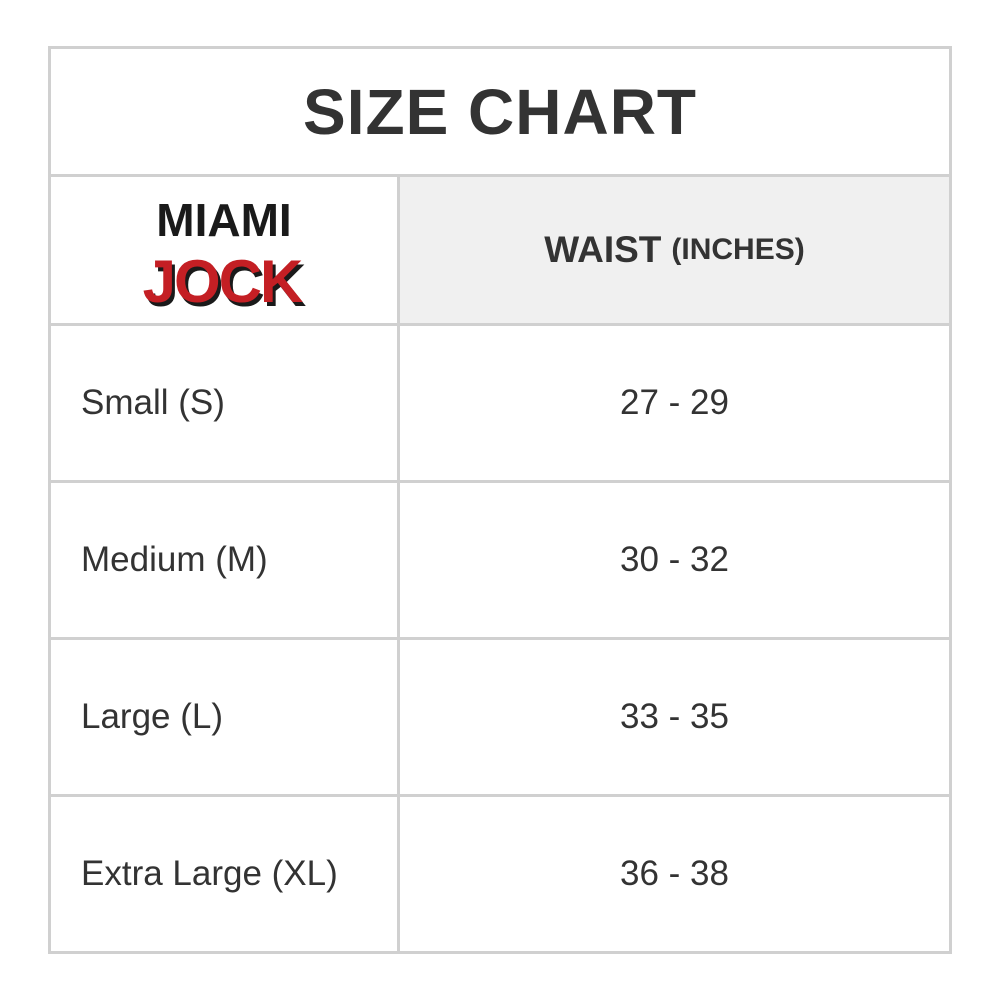  What do you see at coordinates (500, 404) in the screenshot?
I see `table-row: Small (S) 27 - 29` at bounding box center [500, 404].